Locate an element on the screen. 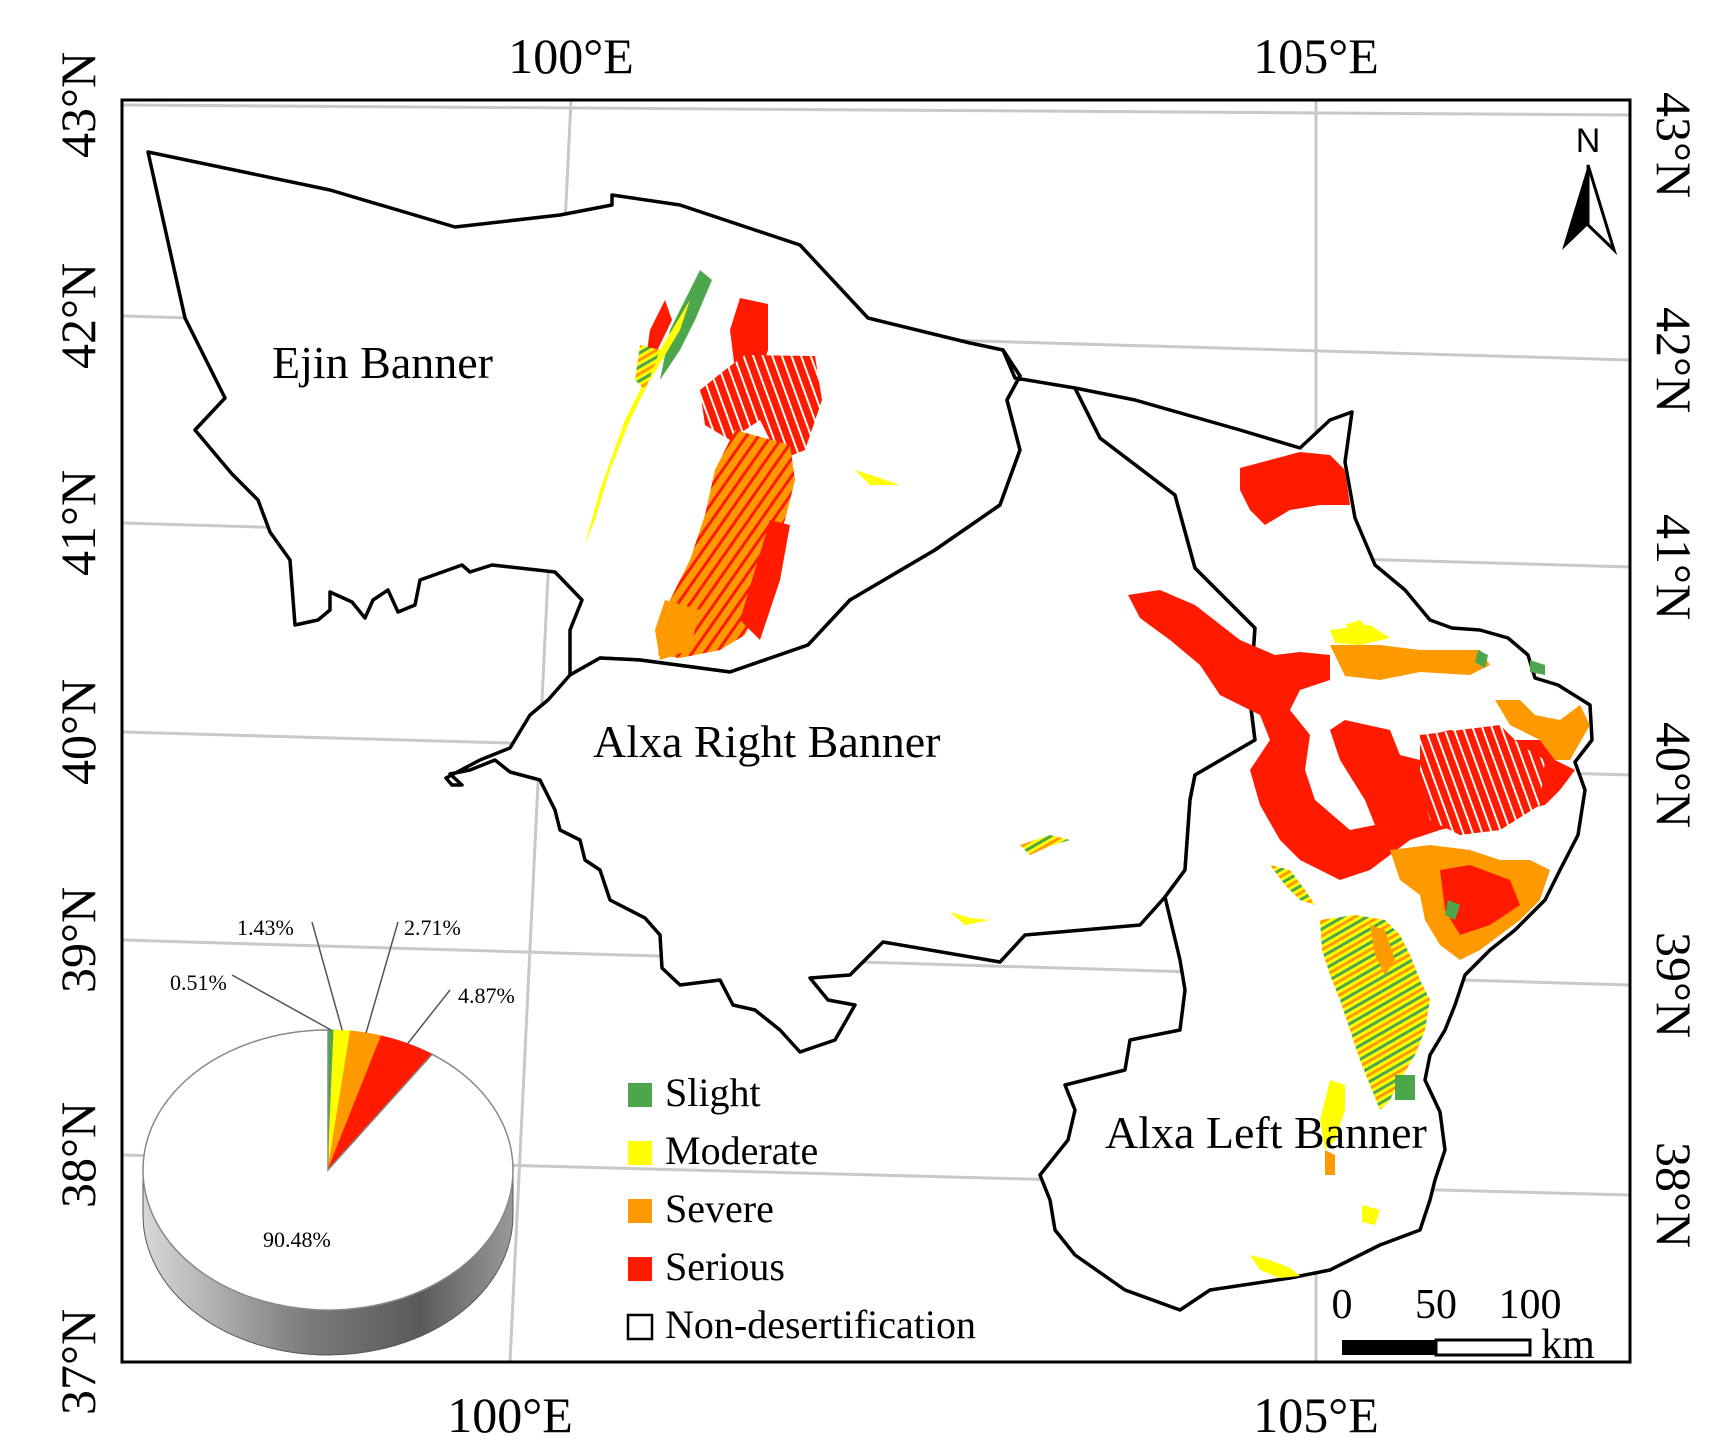  pie-label-severe: 2.71% is located at coordinates (432, 927).